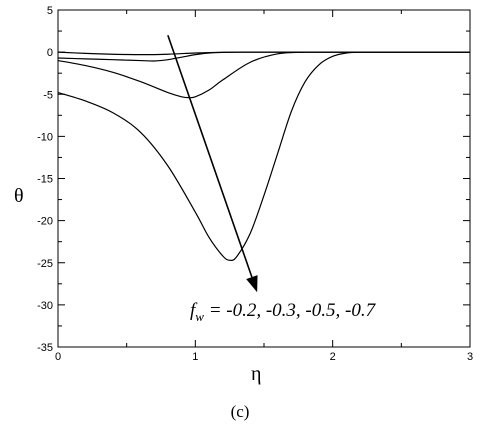 This screenshot has width=480, height=426. What do you see at coordinates (19, 196) in the screenshot?
I see `y-axis-label: θ` at bounding box center [19, 196].